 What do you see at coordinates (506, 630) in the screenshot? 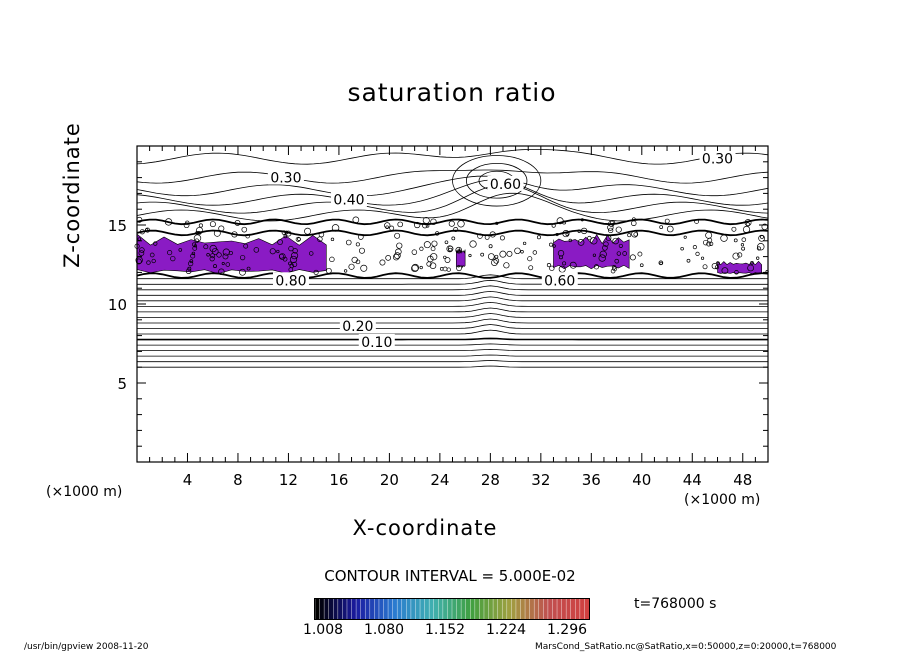
I see `colorbar-tick-label: 1.224` at bounding box center [506, 630].